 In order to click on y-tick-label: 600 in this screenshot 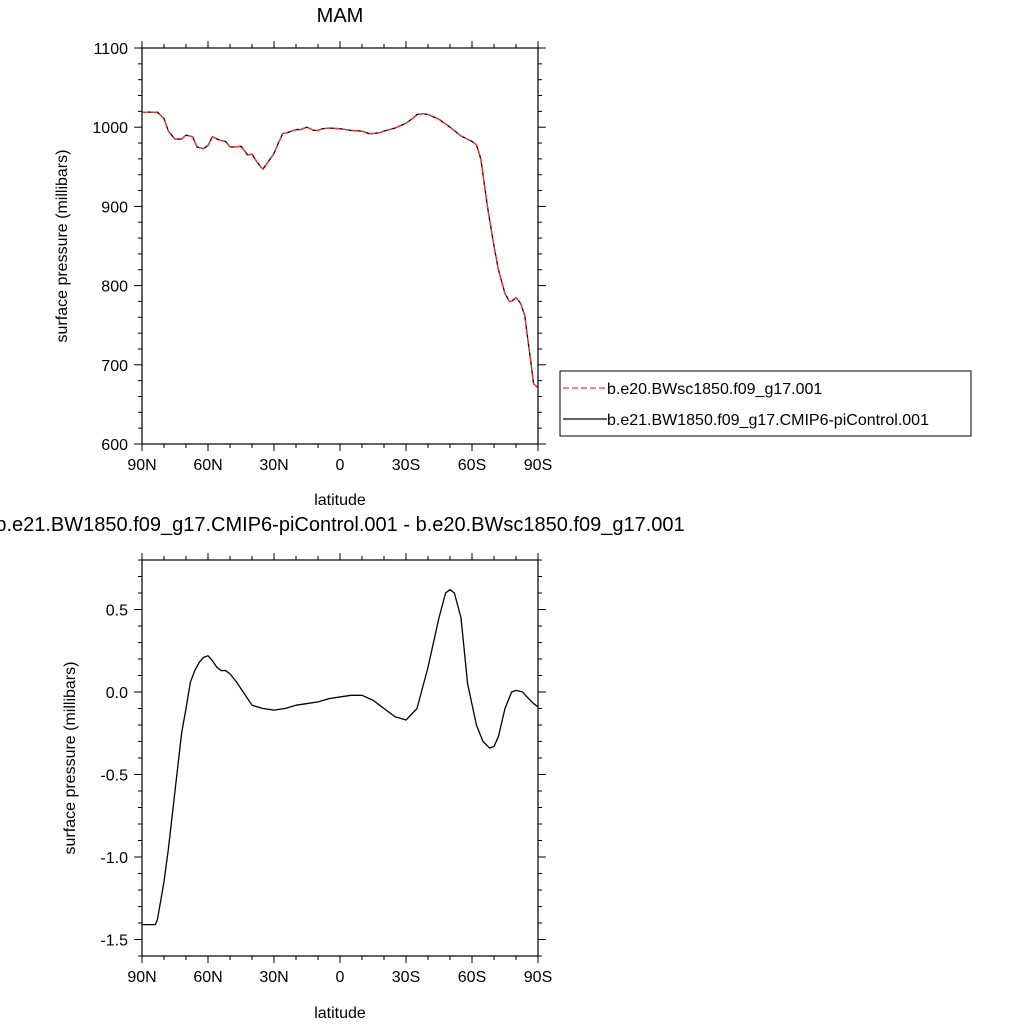, I will do `click(114, 445)`.